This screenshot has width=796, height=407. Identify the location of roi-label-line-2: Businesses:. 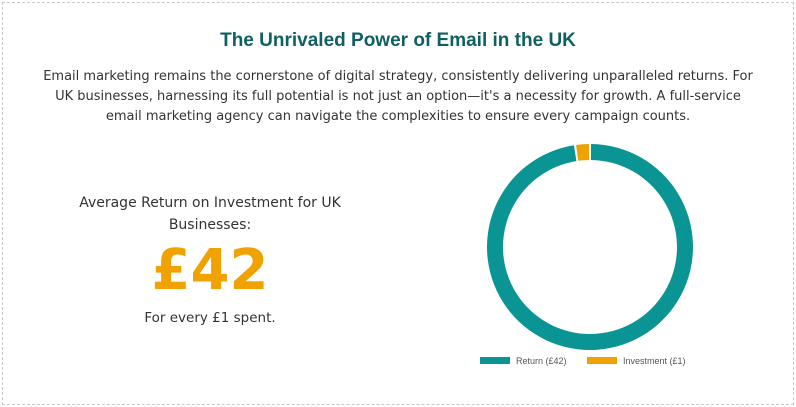
(210, 225).